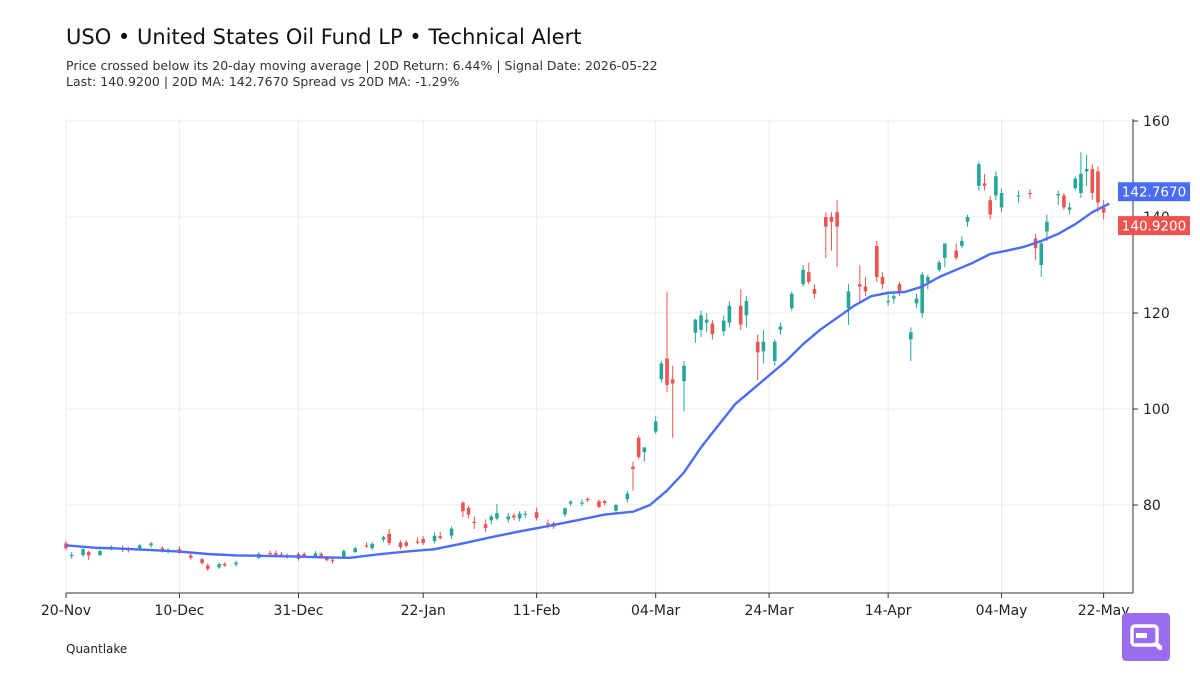 The width and height of the screenshot is (1200, 675). What do you see at coordinates (769, 611) in the screenshot?
I see `x-tick-label: 24-Mar` at bounding box center [769, 611].